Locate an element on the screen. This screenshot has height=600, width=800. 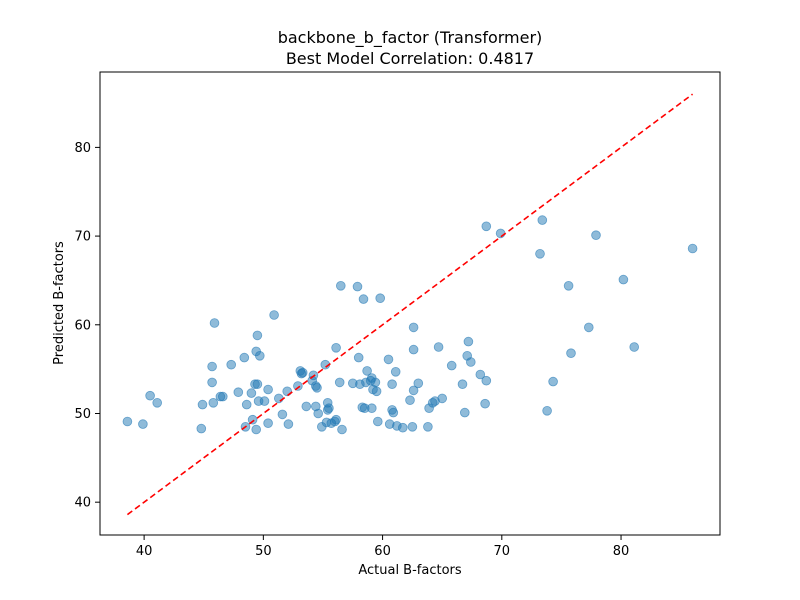
x-tick-label-80: 80 is located at coordinates (621, 551).